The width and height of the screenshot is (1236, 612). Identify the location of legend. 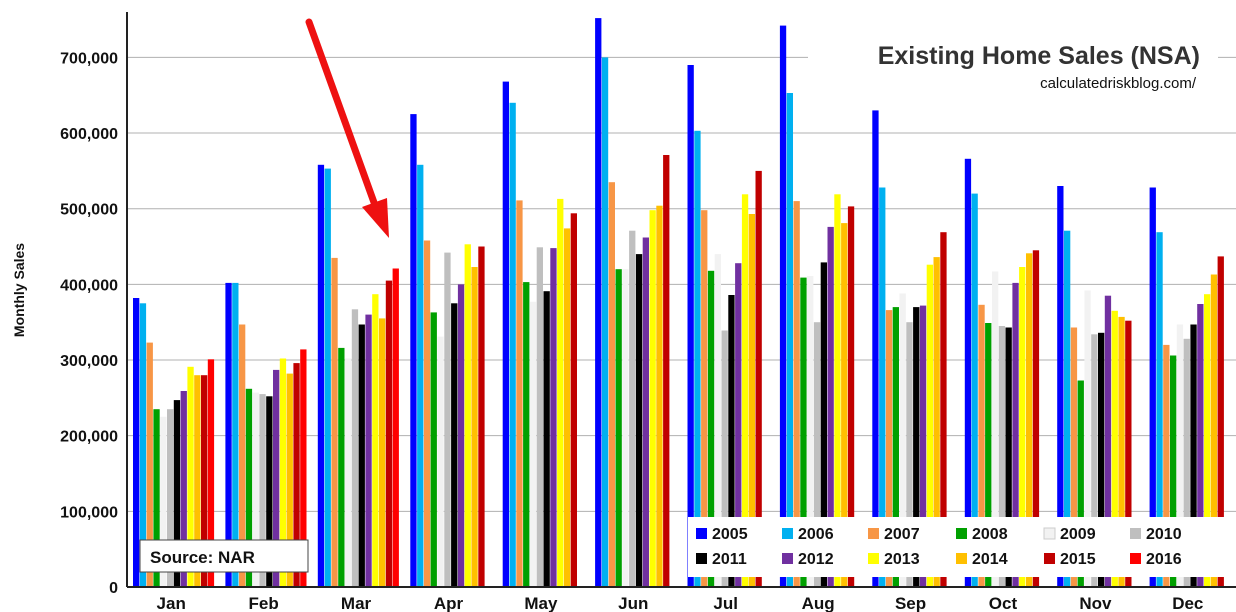
(958, 547).